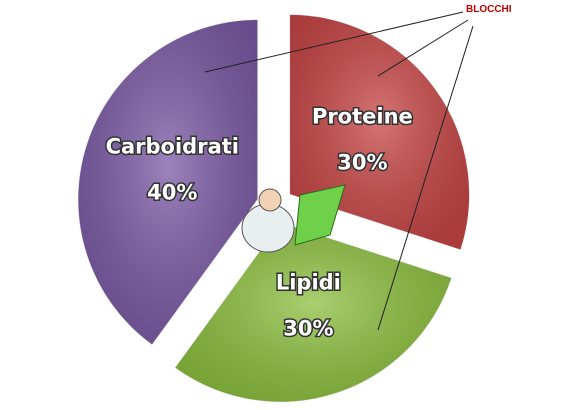 This screenshot has height=410, width=570. Describe the element at coordinates (489, 9) in the screenshot. I see `annotation: BLOCCHI` at that location.